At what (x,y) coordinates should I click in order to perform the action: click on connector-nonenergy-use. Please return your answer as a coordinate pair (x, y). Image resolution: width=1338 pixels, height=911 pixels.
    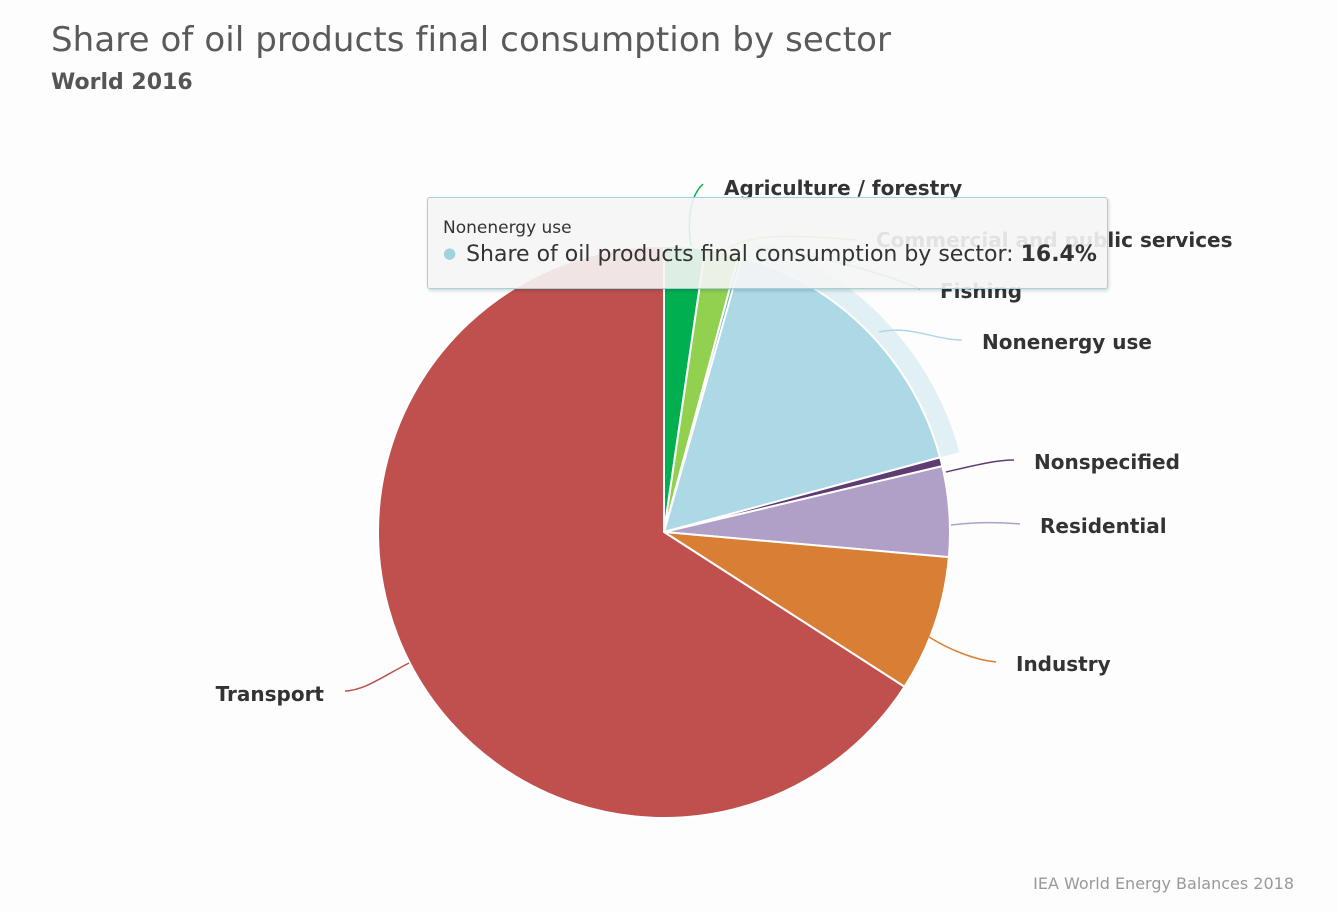
    Looking at the image, I should click on (920, 335).